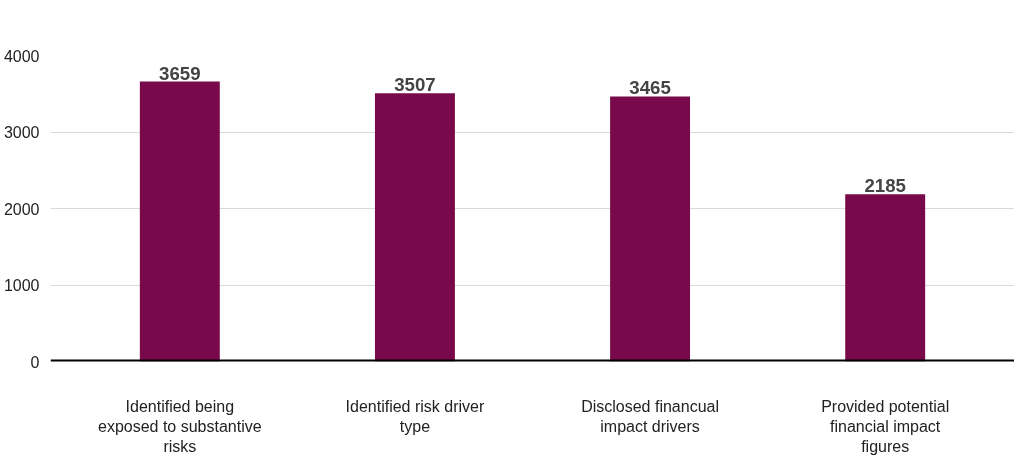 The height and width of the screenshot is (458, 1014). What do you see at coordinates (21, 56) in the screenshot?
I see `y-tick-label: 4000` at bounding box center [21, 56].